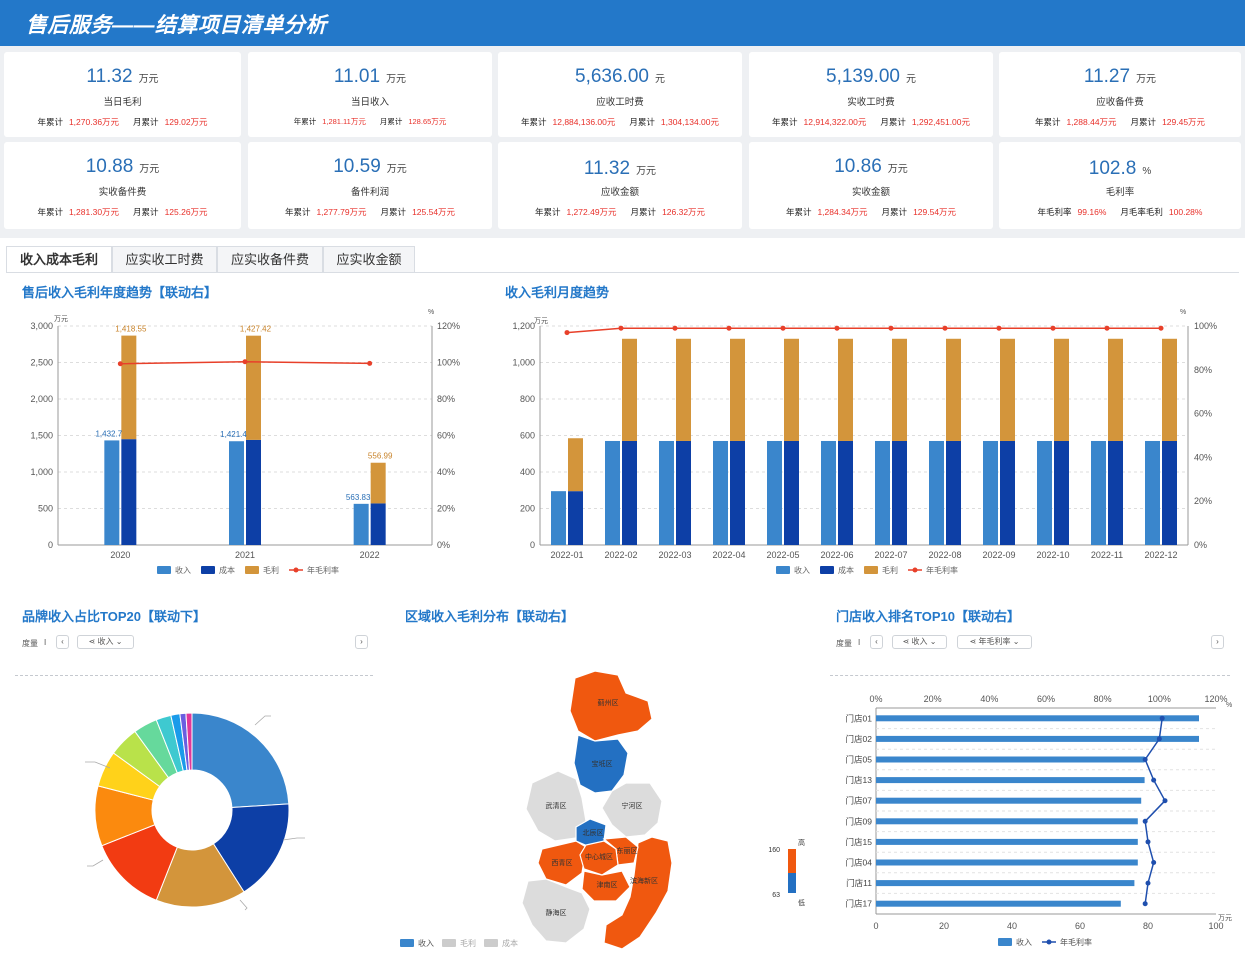  What do you see at coordinates (194, 675) in the screenshot?
I see `brand-divider` at bounding box center [194, 675].